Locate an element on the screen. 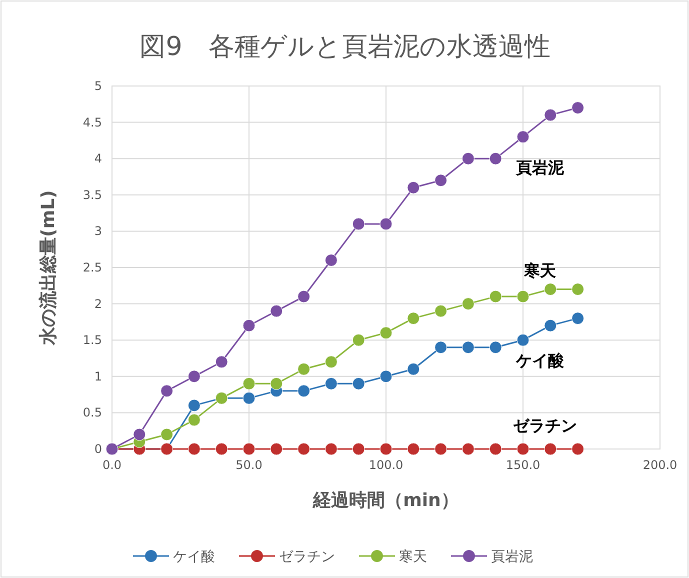  y-axis-title: 水の流出総量(mL) is located at coordinates (48, 268).